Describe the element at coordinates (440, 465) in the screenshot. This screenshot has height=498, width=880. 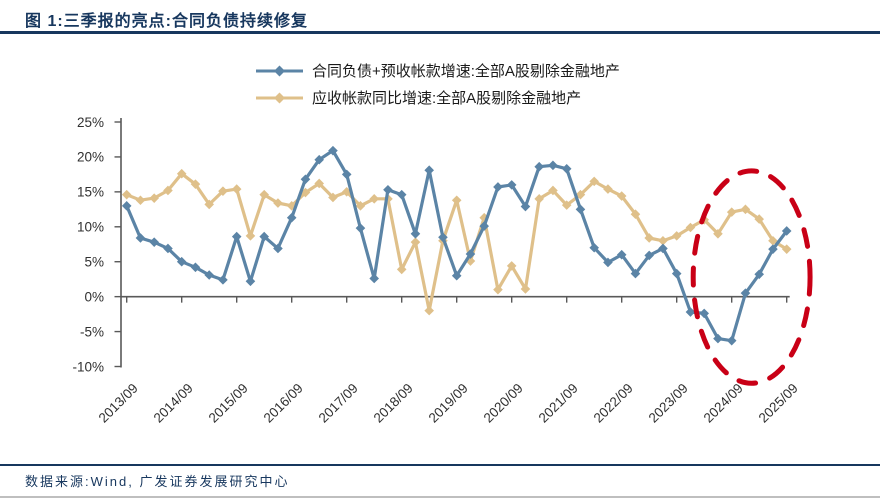
I see `footer-divider` at that location.